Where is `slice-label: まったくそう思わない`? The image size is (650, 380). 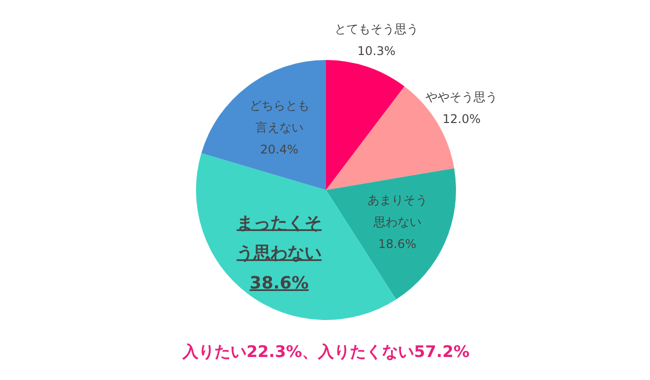
slice-label: まったくそう思わない is located at coordinates (279, 238).